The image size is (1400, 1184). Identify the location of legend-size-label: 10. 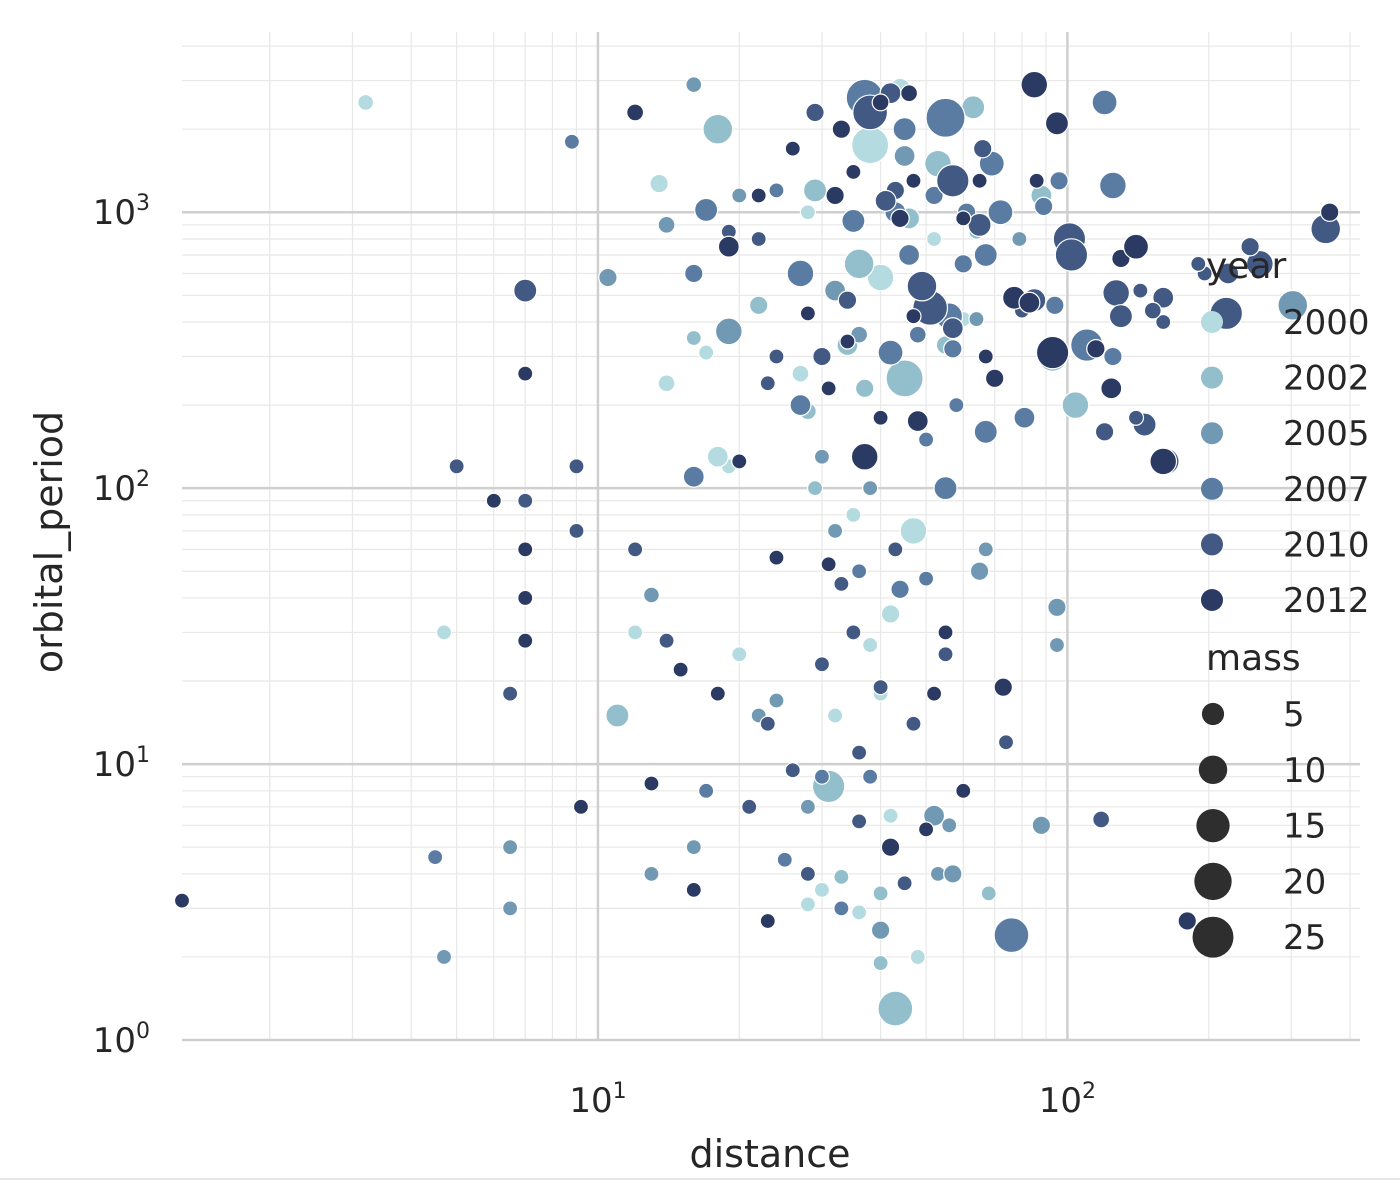
(1304, 771).